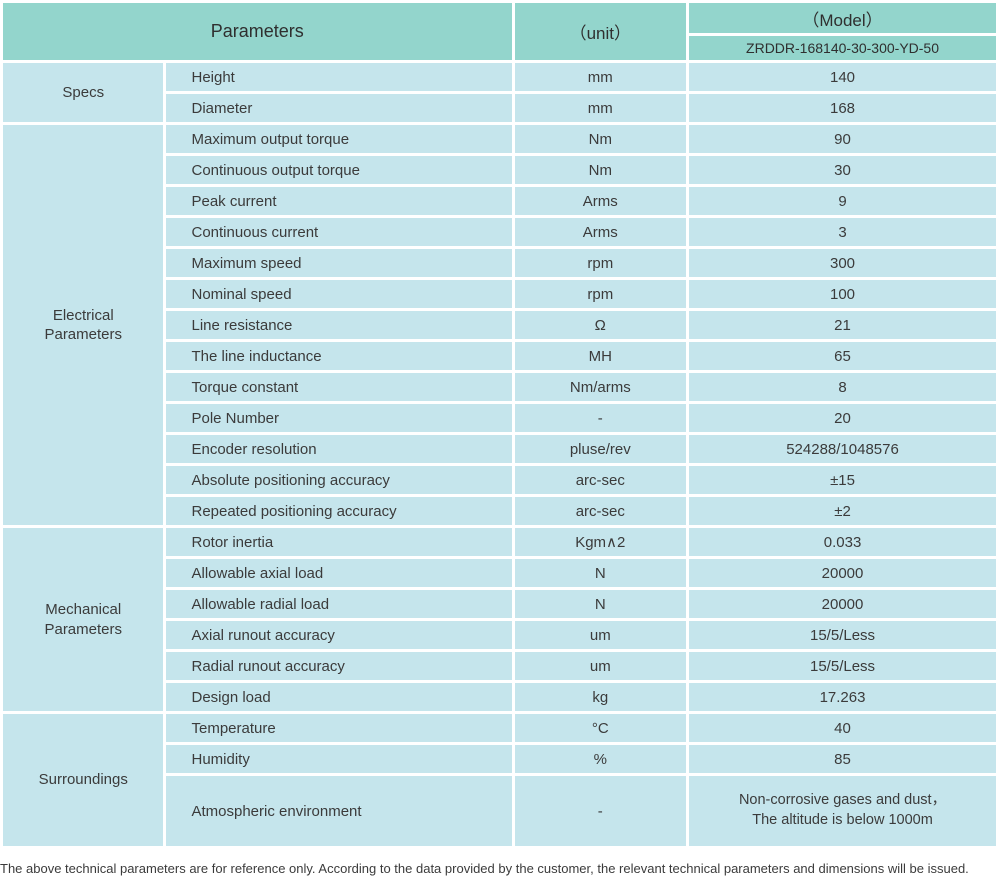 This screenshot has width=999, height=884. Describe the element at coordinates (842, 697) in the screenshot. I see `value-cell: 17.263` at that location.